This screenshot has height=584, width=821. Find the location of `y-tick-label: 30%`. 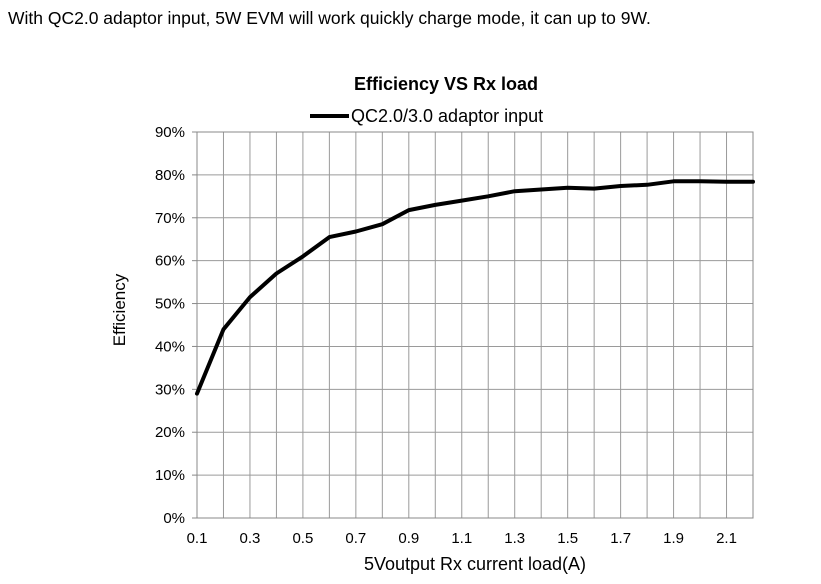

y-tick-label: 30% is located at coordinates (170, 389).